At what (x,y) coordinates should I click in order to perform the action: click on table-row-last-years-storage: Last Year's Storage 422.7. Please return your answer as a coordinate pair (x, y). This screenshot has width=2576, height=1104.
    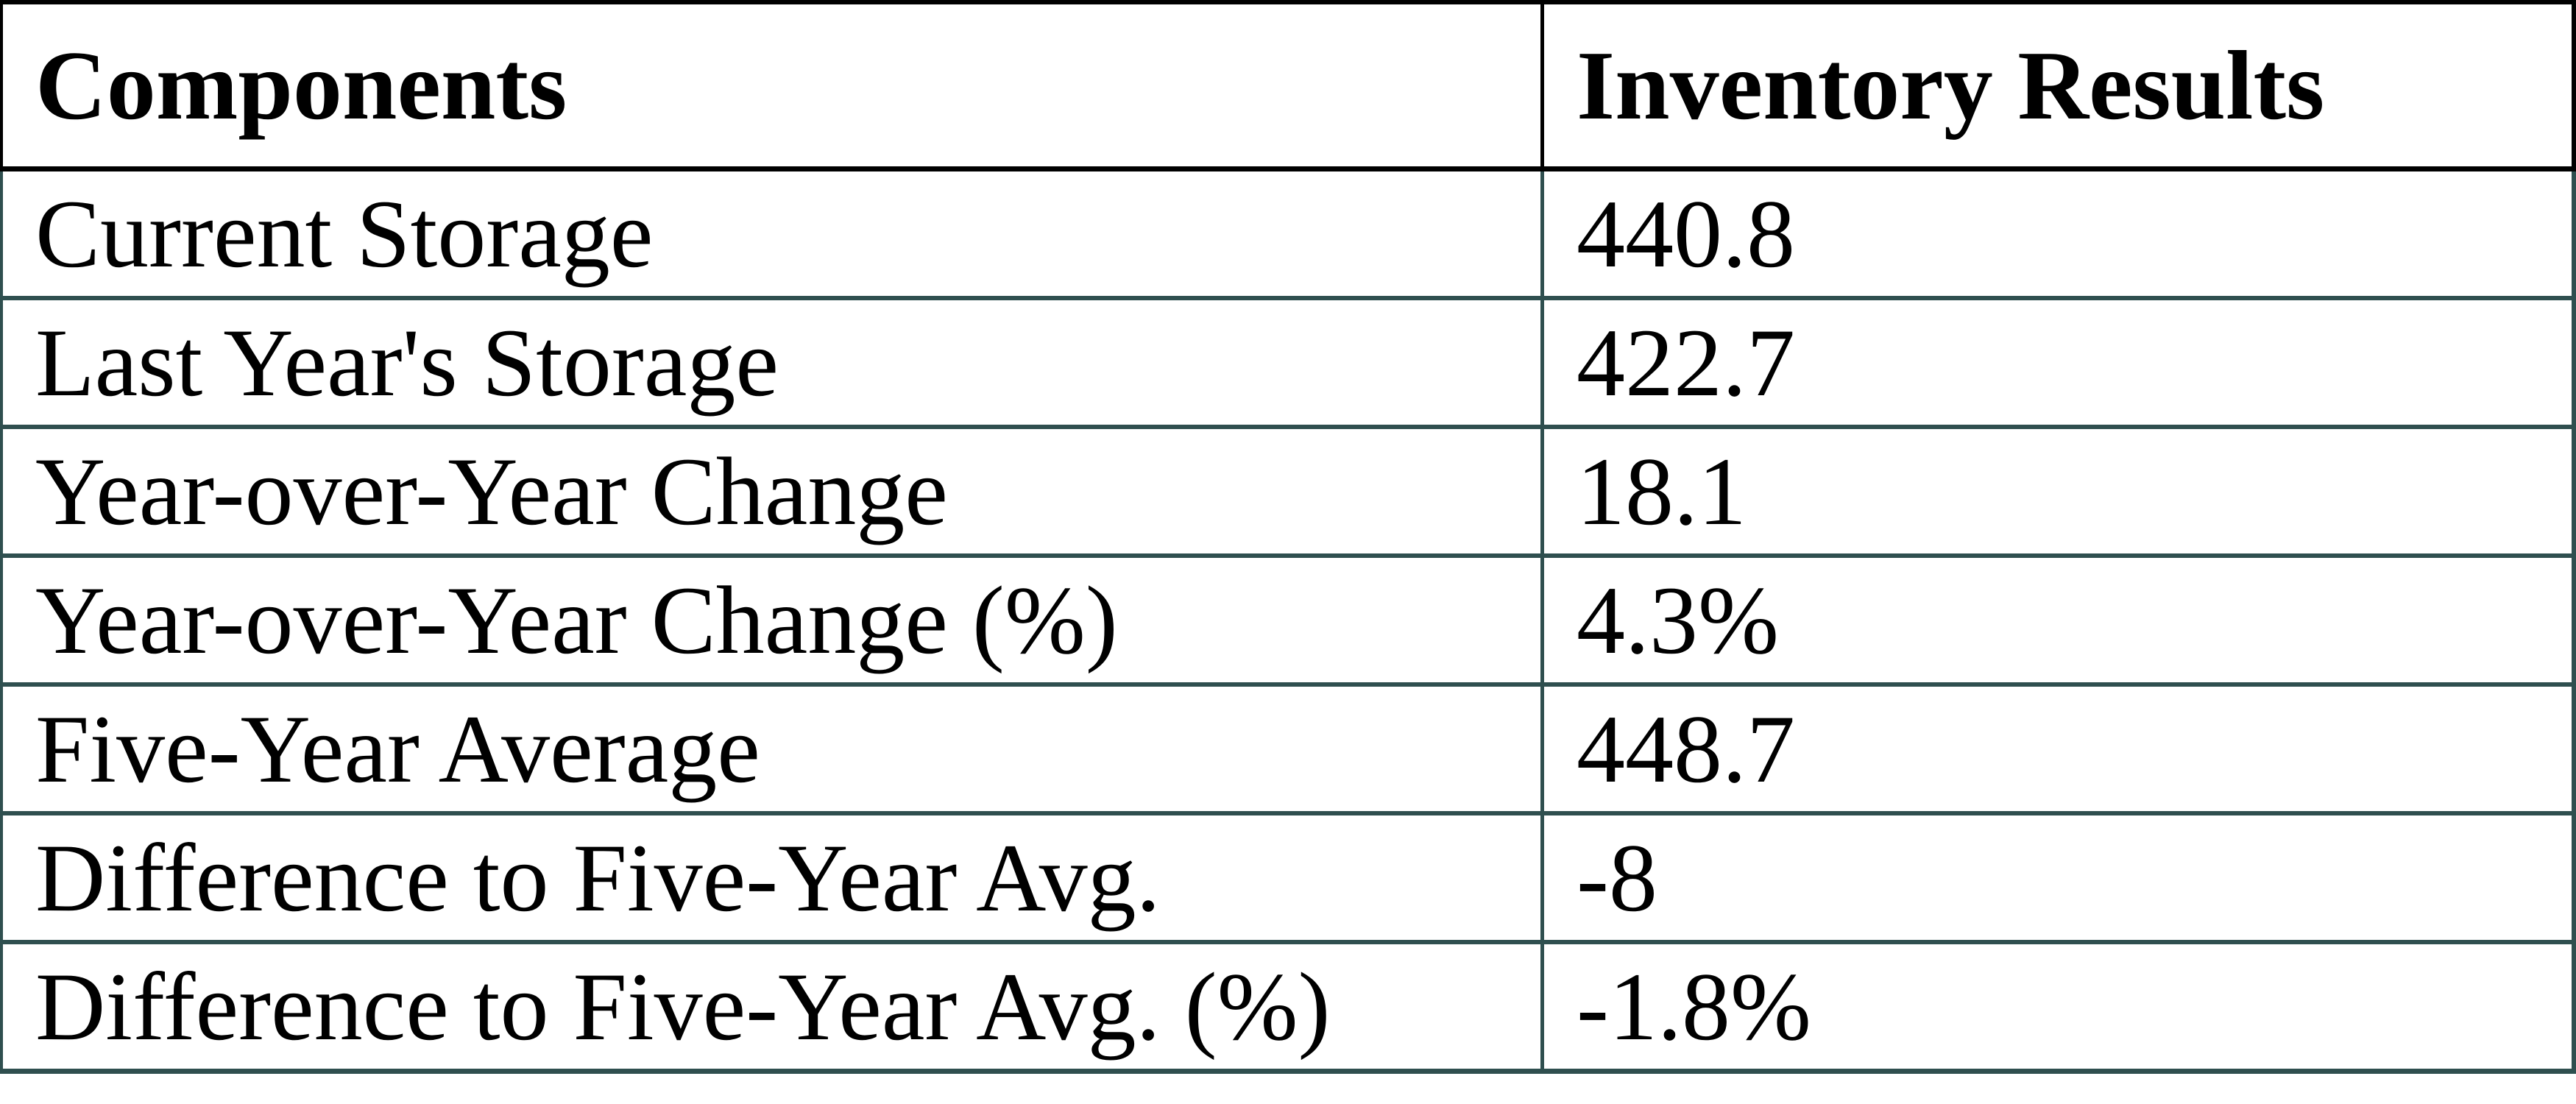
    Looking at the image, I should click on (1288, 364).